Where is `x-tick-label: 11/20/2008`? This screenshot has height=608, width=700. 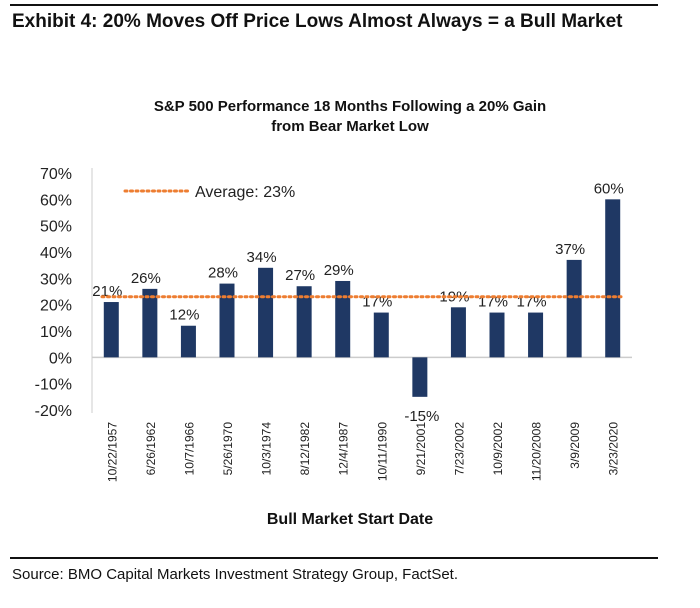
x-tick-label: 11/20/2008 is located at coordinates (537, 451).